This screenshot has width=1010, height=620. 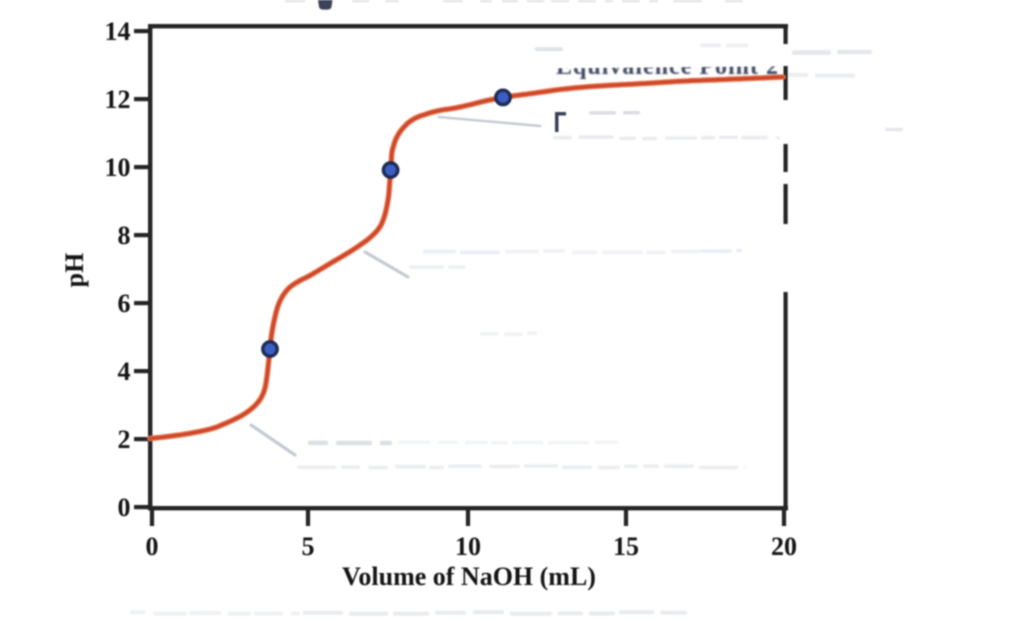 What do you see at coordinates (124, 303) in the screenshot?
I see `svg-text: 6` at bounding box center [124, 303].